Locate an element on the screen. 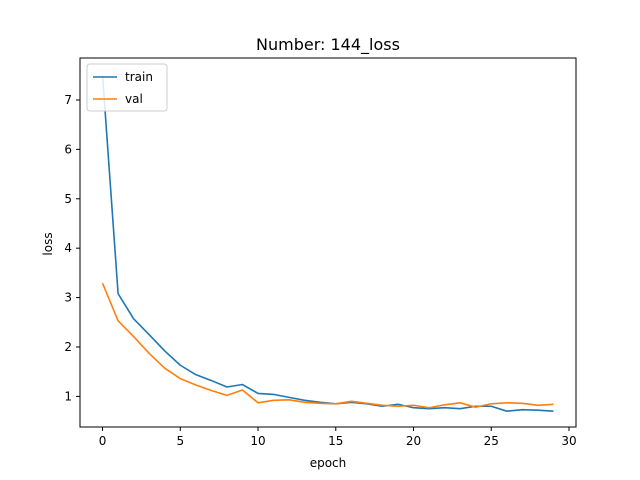 This screenshot has width=640, height=480. y-tick-label: 7 is located at coordinates (68, 100).